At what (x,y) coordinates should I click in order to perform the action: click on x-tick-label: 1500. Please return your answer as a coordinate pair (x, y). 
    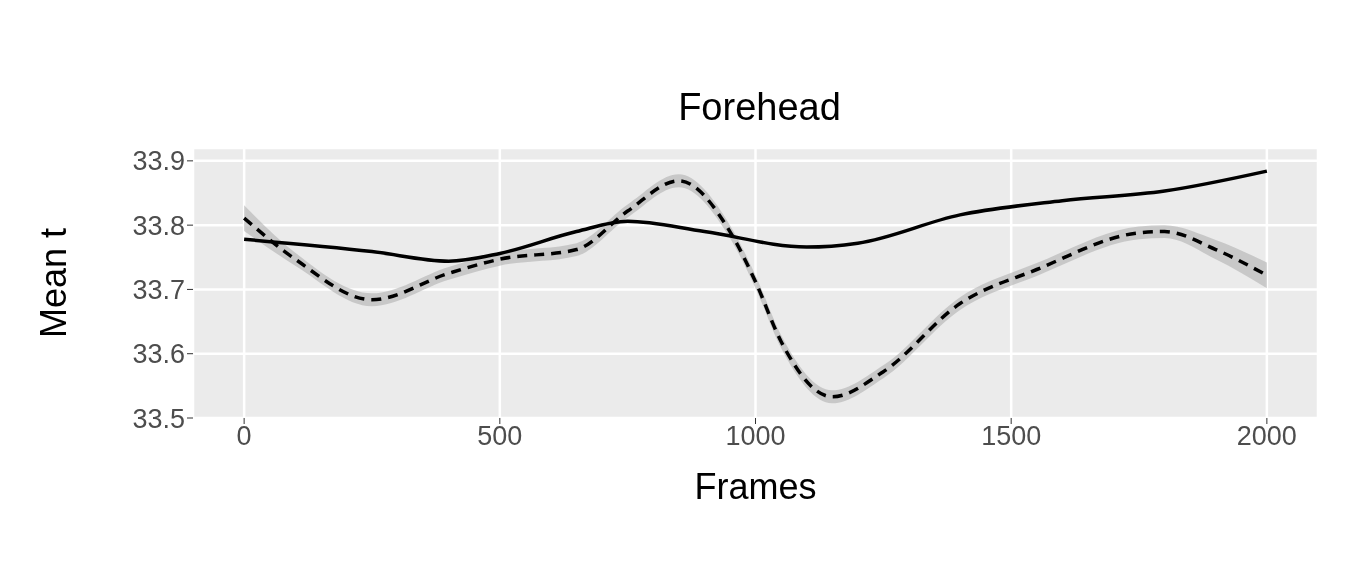
    Looking at the image, I should click on (1011, 436).